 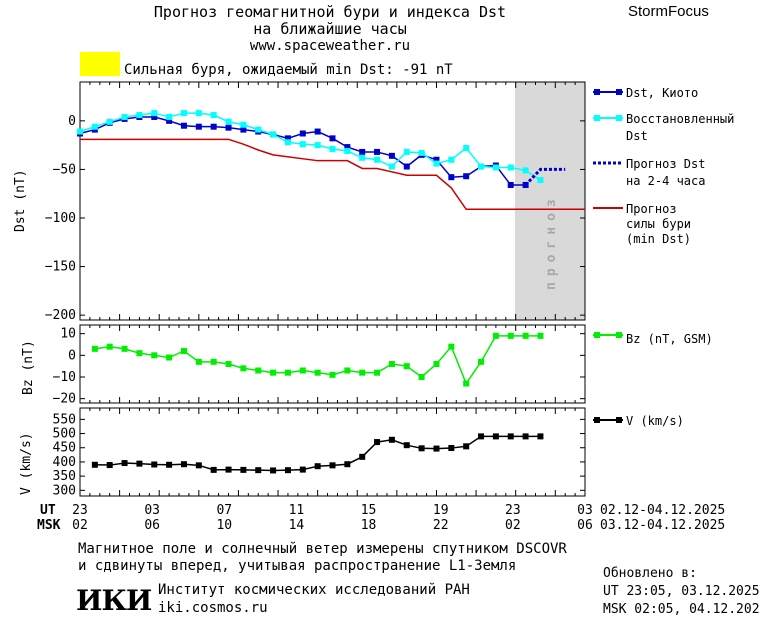 I want to click on legend-dst-restored-line2: Dst, so click(x=637, y=136).